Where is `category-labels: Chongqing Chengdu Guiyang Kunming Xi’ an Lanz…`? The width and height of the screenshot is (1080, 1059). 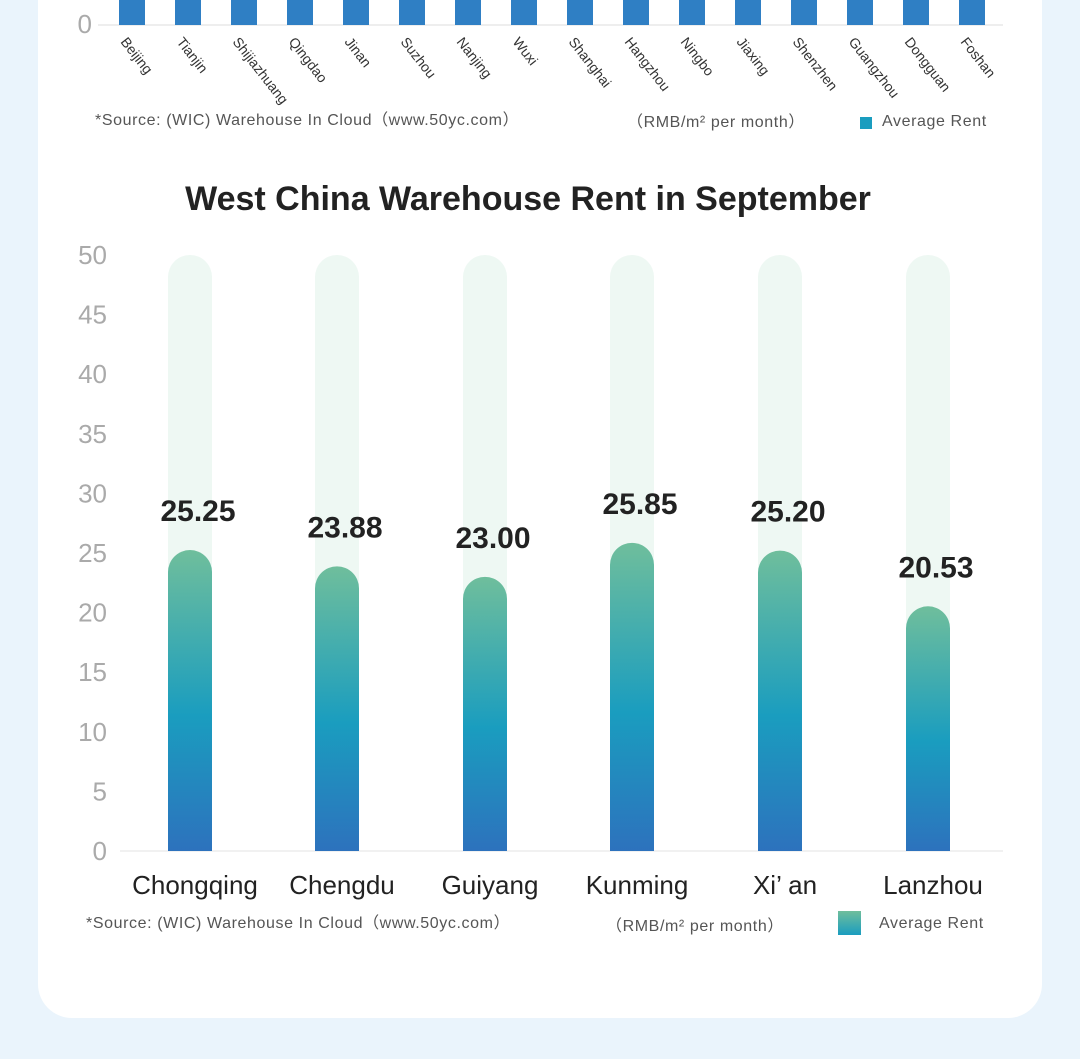
category-labels: Chongqing Chengdu Guiyang Kunming Xi’ an Lanz… is located at coordinates (557, 885).